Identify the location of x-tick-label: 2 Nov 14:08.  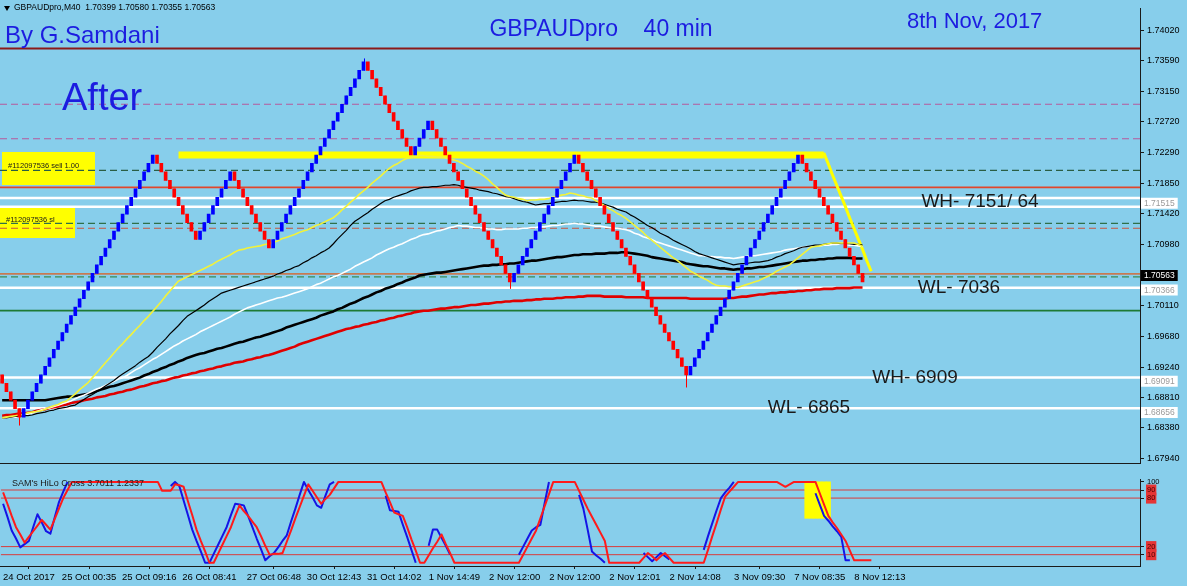
(695, 577).